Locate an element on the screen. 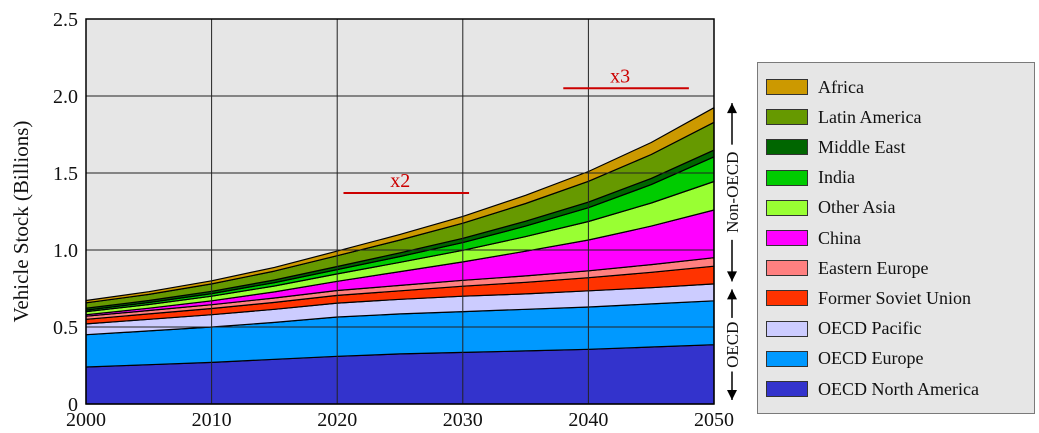 The width and height of the screenshot is (1039, 433). legend-label: Other Asia is located at coordinates (857, 207).